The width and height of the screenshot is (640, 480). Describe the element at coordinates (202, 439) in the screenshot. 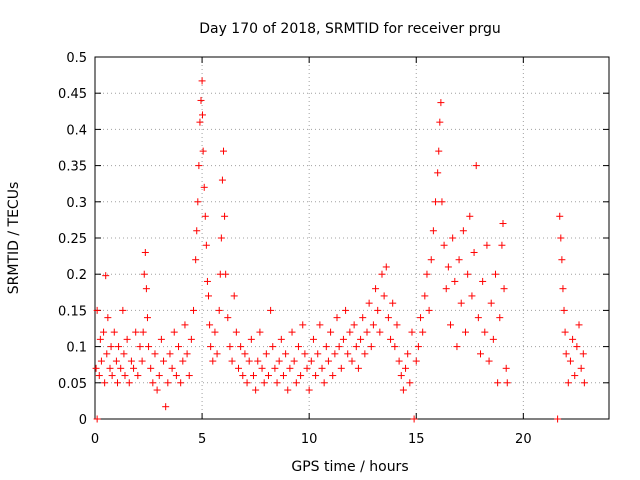

I see `x-tick-label: 5` at that location.